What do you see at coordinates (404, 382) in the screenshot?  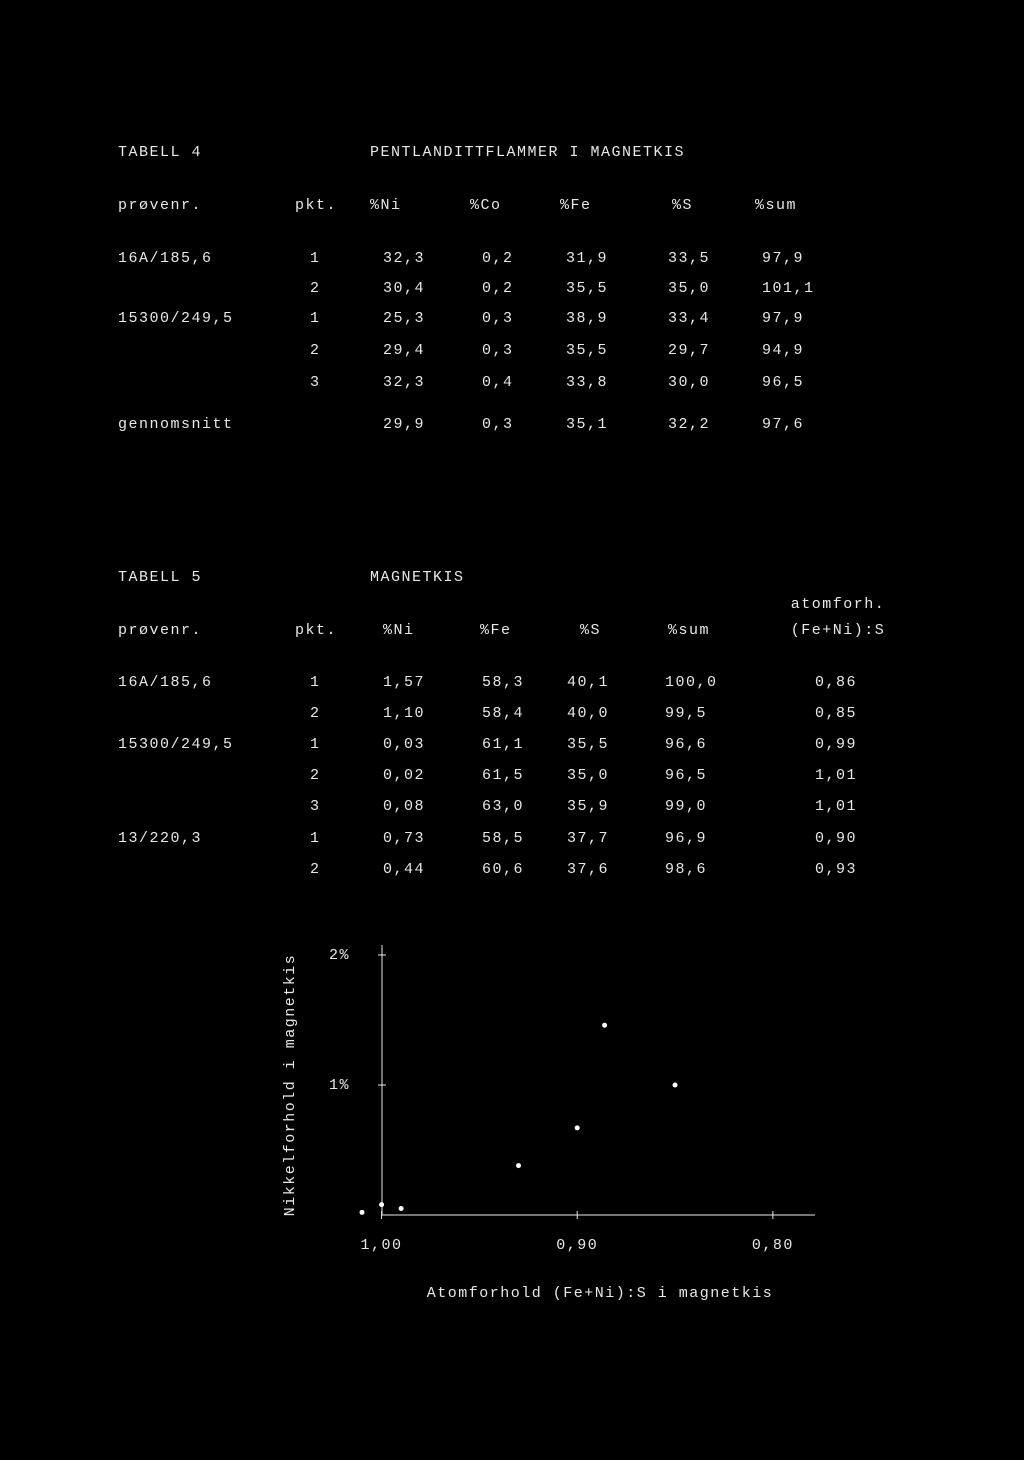 I see `table-cell: 32,3` at bounding box center [404, 382].